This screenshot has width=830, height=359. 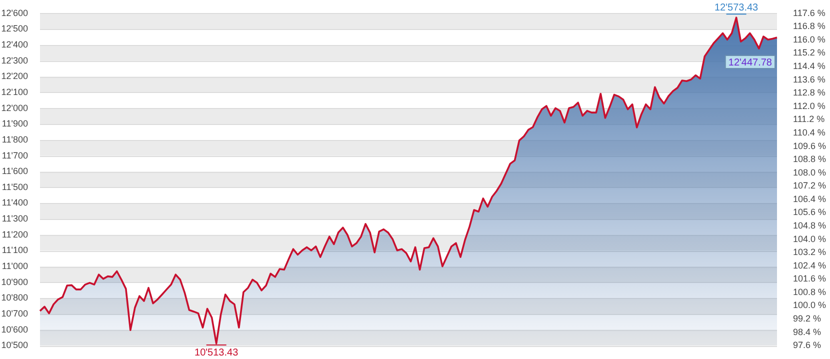 I want to click on y-tick-label: 12'600, so click(x=14, y=13).